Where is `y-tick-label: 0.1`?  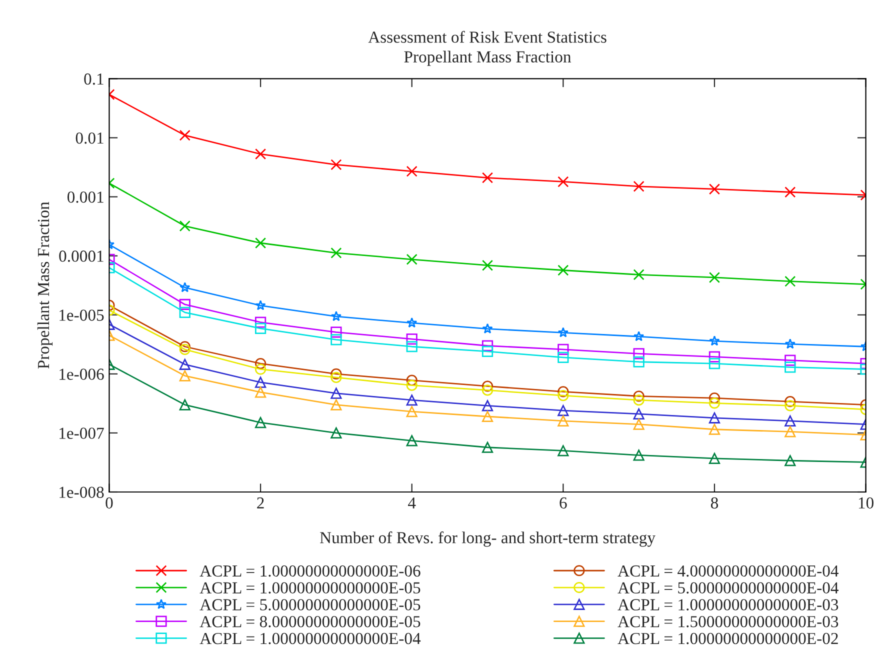
y-tick-label: 0.1 is located at coordinates (94, 79).